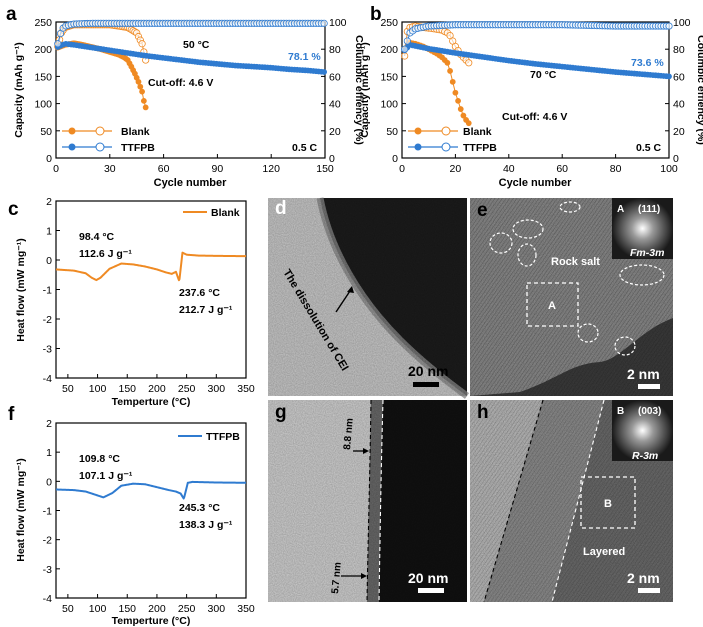 Image resolution: width=703 pixels, height=627 pixels. I want to click on y-axis-ticks-f: -4 -3 -2 -1 0 1 2, so click(51, 511).